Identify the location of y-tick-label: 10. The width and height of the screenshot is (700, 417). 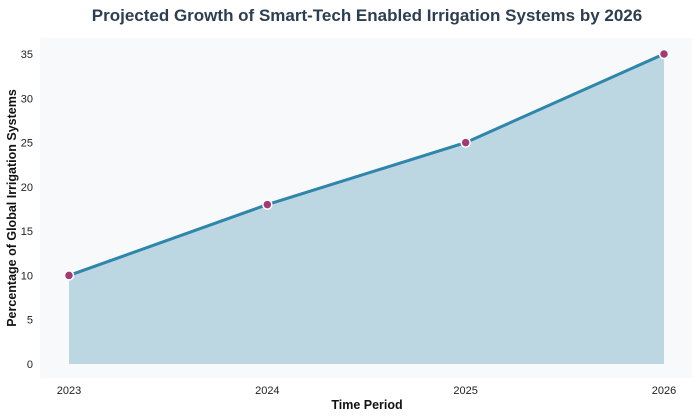
(27, 276).